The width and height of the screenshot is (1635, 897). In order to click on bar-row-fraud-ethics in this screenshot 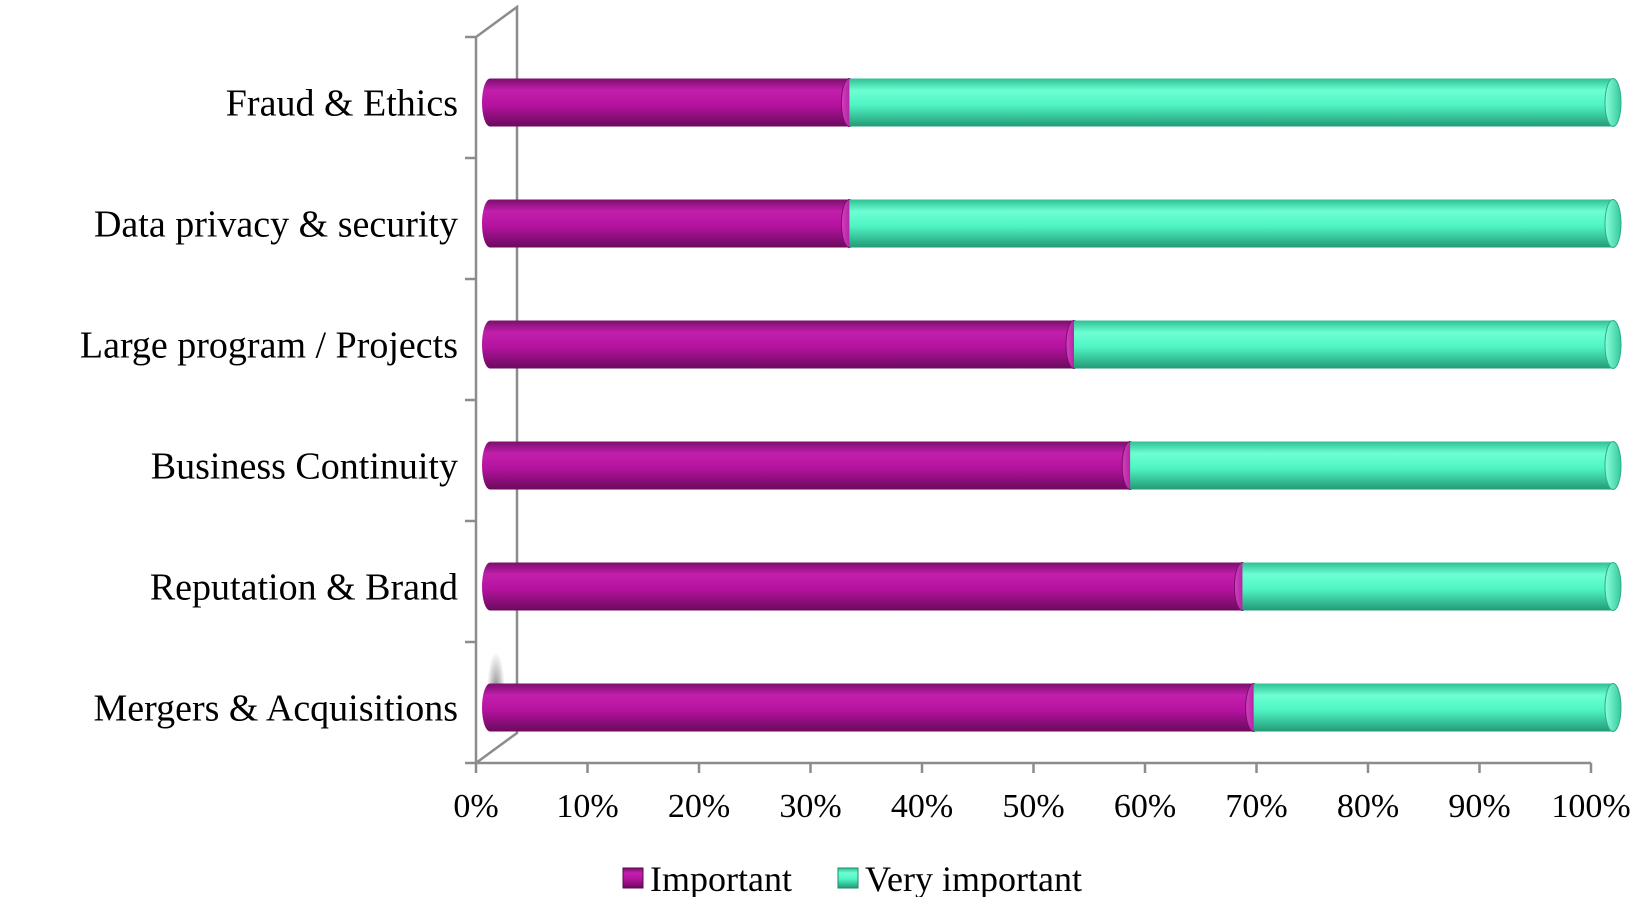, I will do `click(1052, 102)`.